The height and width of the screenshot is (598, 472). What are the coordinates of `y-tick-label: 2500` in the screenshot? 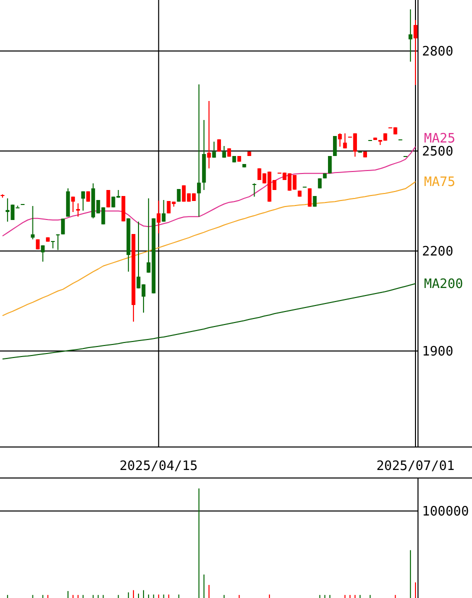 It's located at (438, 152).